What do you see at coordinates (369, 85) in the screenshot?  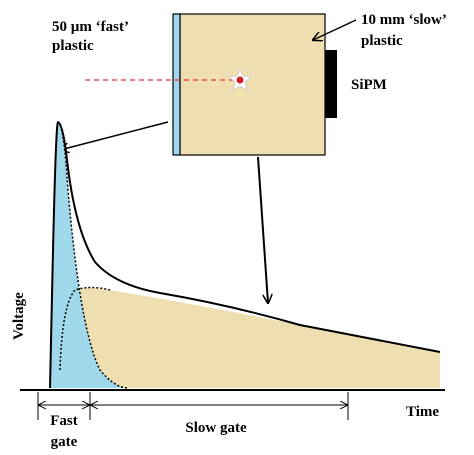 I see `label: SiPM` at bounding box center [369, 85].